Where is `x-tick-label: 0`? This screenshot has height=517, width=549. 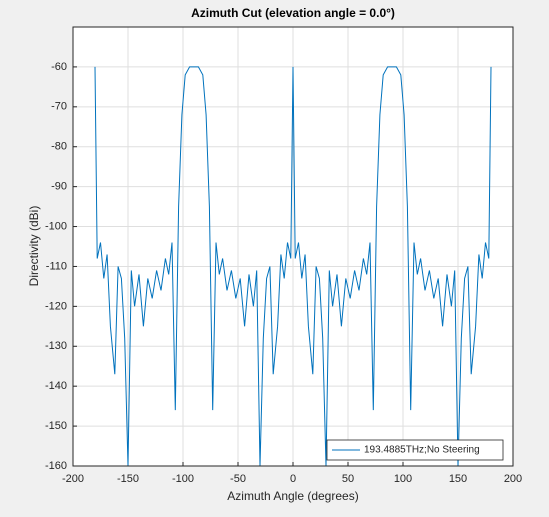 x-tick-label: 0 is located at coordinates (293, 479).